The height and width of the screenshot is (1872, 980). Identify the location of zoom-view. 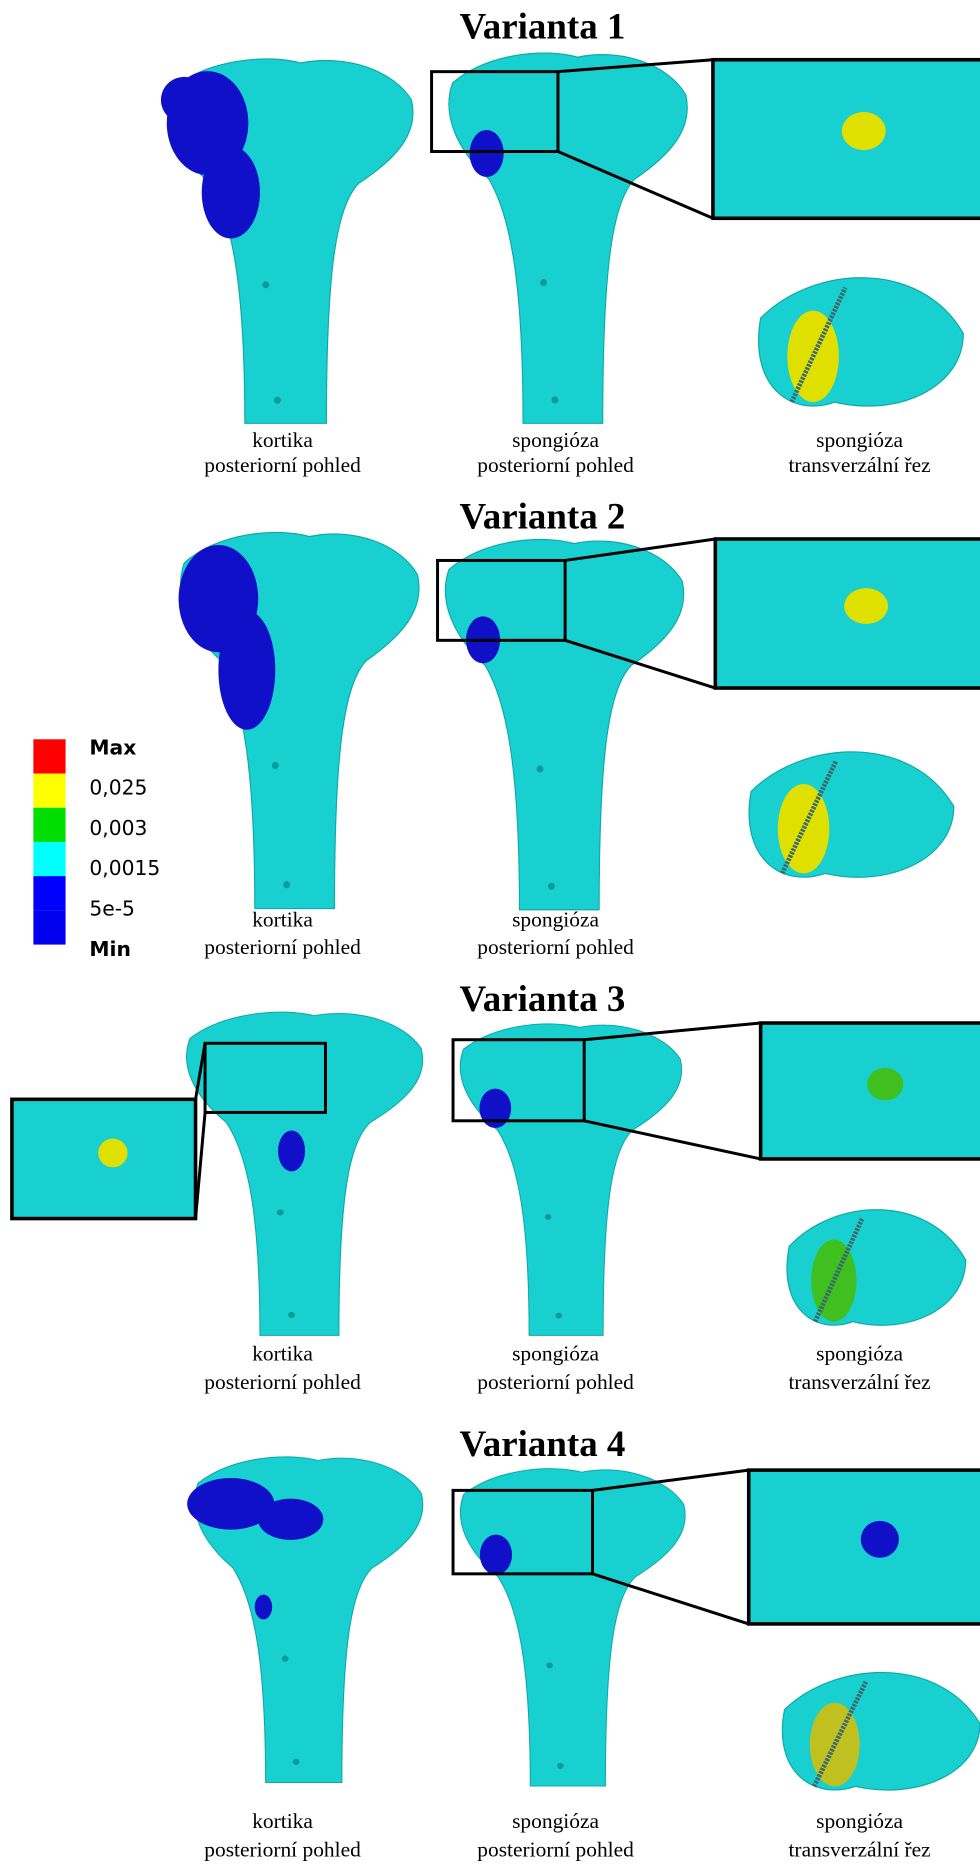
(869, 1091).